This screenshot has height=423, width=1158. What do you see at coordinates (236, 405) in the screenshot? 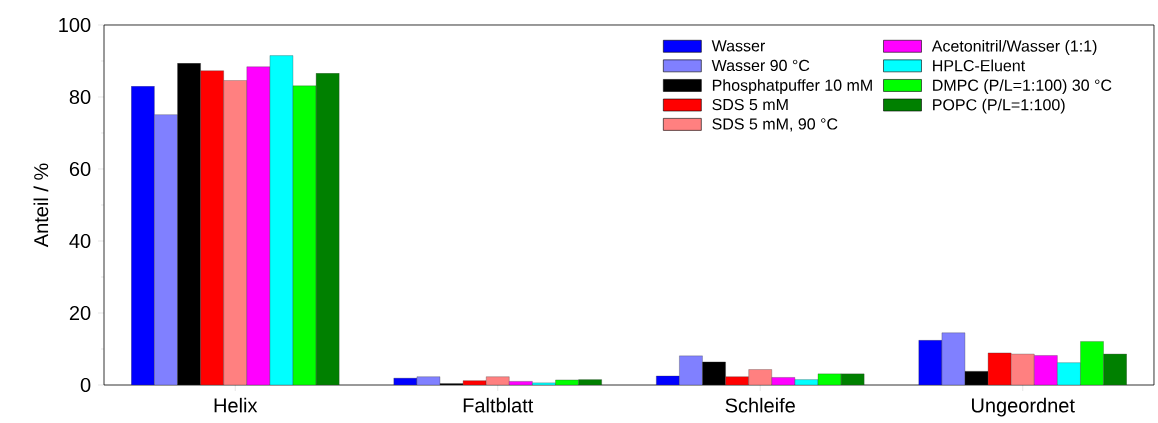
I see `x-tick-label: Helix` at bounding box center [236, 405].